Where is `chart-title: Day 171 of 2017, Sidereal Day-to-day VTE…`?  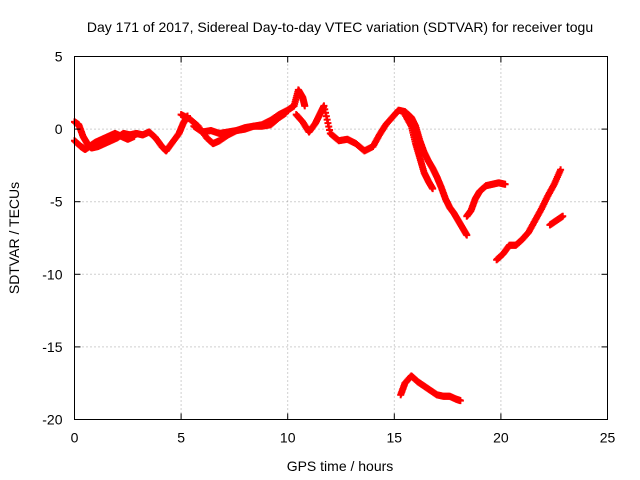
chart-title: Day 171 of 2017, Sidereal Day-to-day VTE… is located at coordinates (340, 27).